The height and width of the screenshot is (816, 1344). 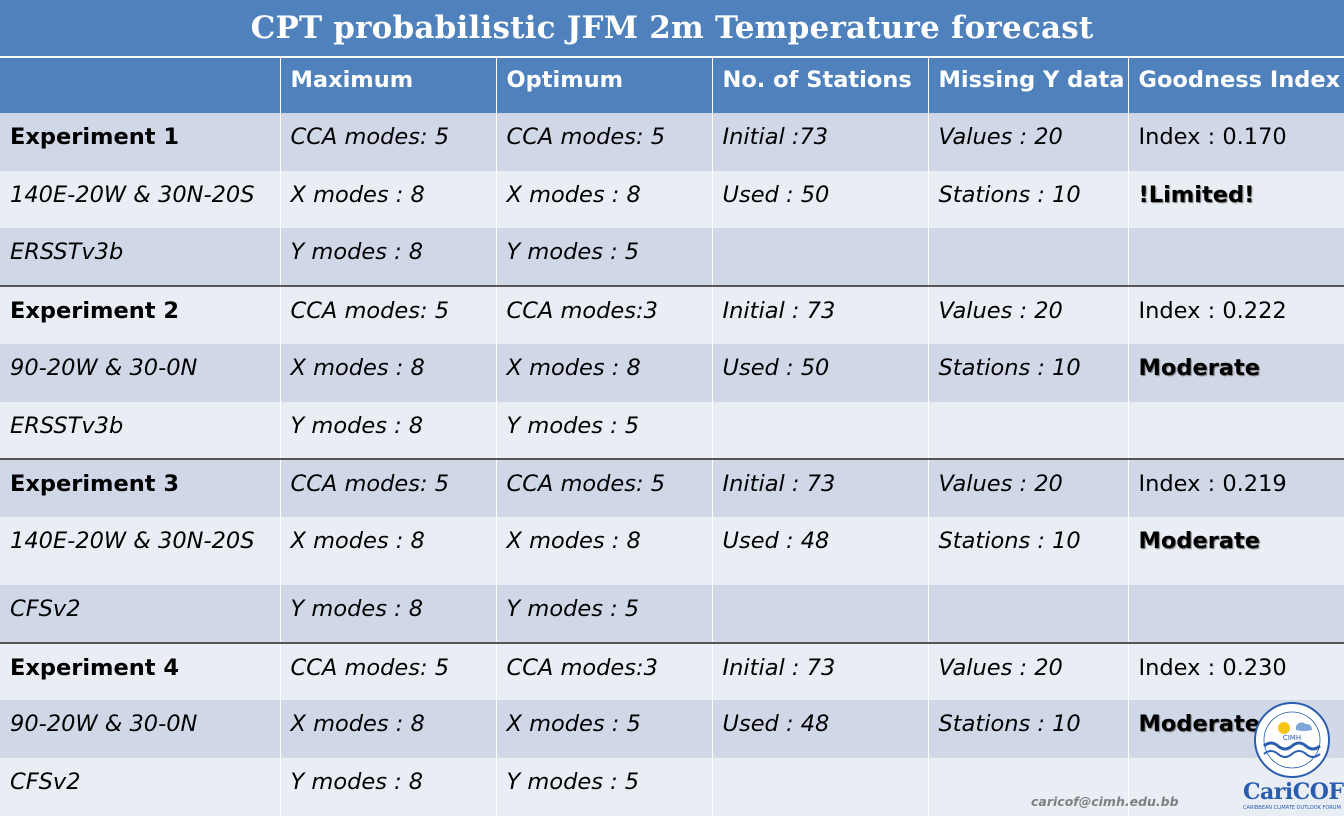 What do you see at coordinates (820, 85) in the screenshot?
I see `header-stations: No. of Stations` at bounding box center [820, 85].